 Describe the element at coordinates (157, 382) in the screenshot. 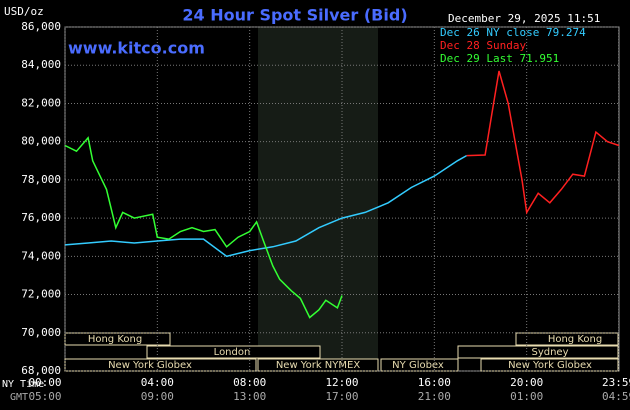

I see `x-tick-label: 04:00` at that location.